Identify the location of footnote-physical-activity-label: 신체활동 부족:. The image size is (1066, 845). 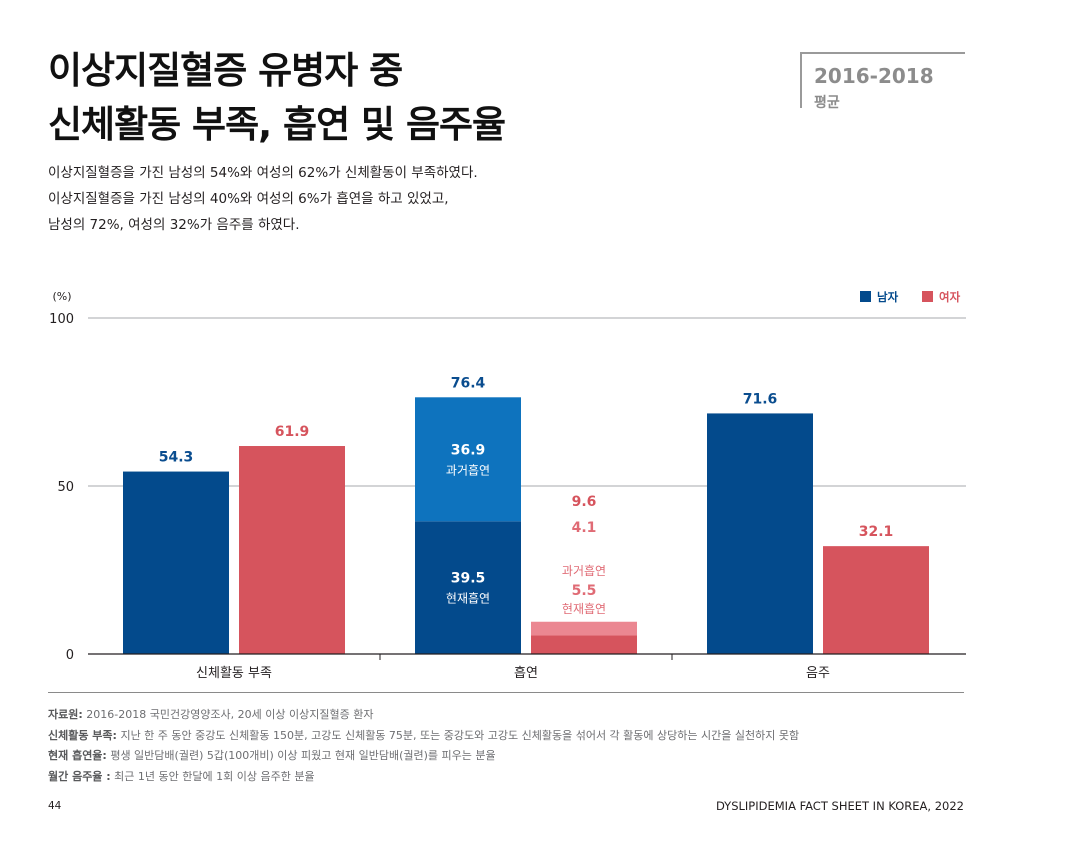
(82, 735).